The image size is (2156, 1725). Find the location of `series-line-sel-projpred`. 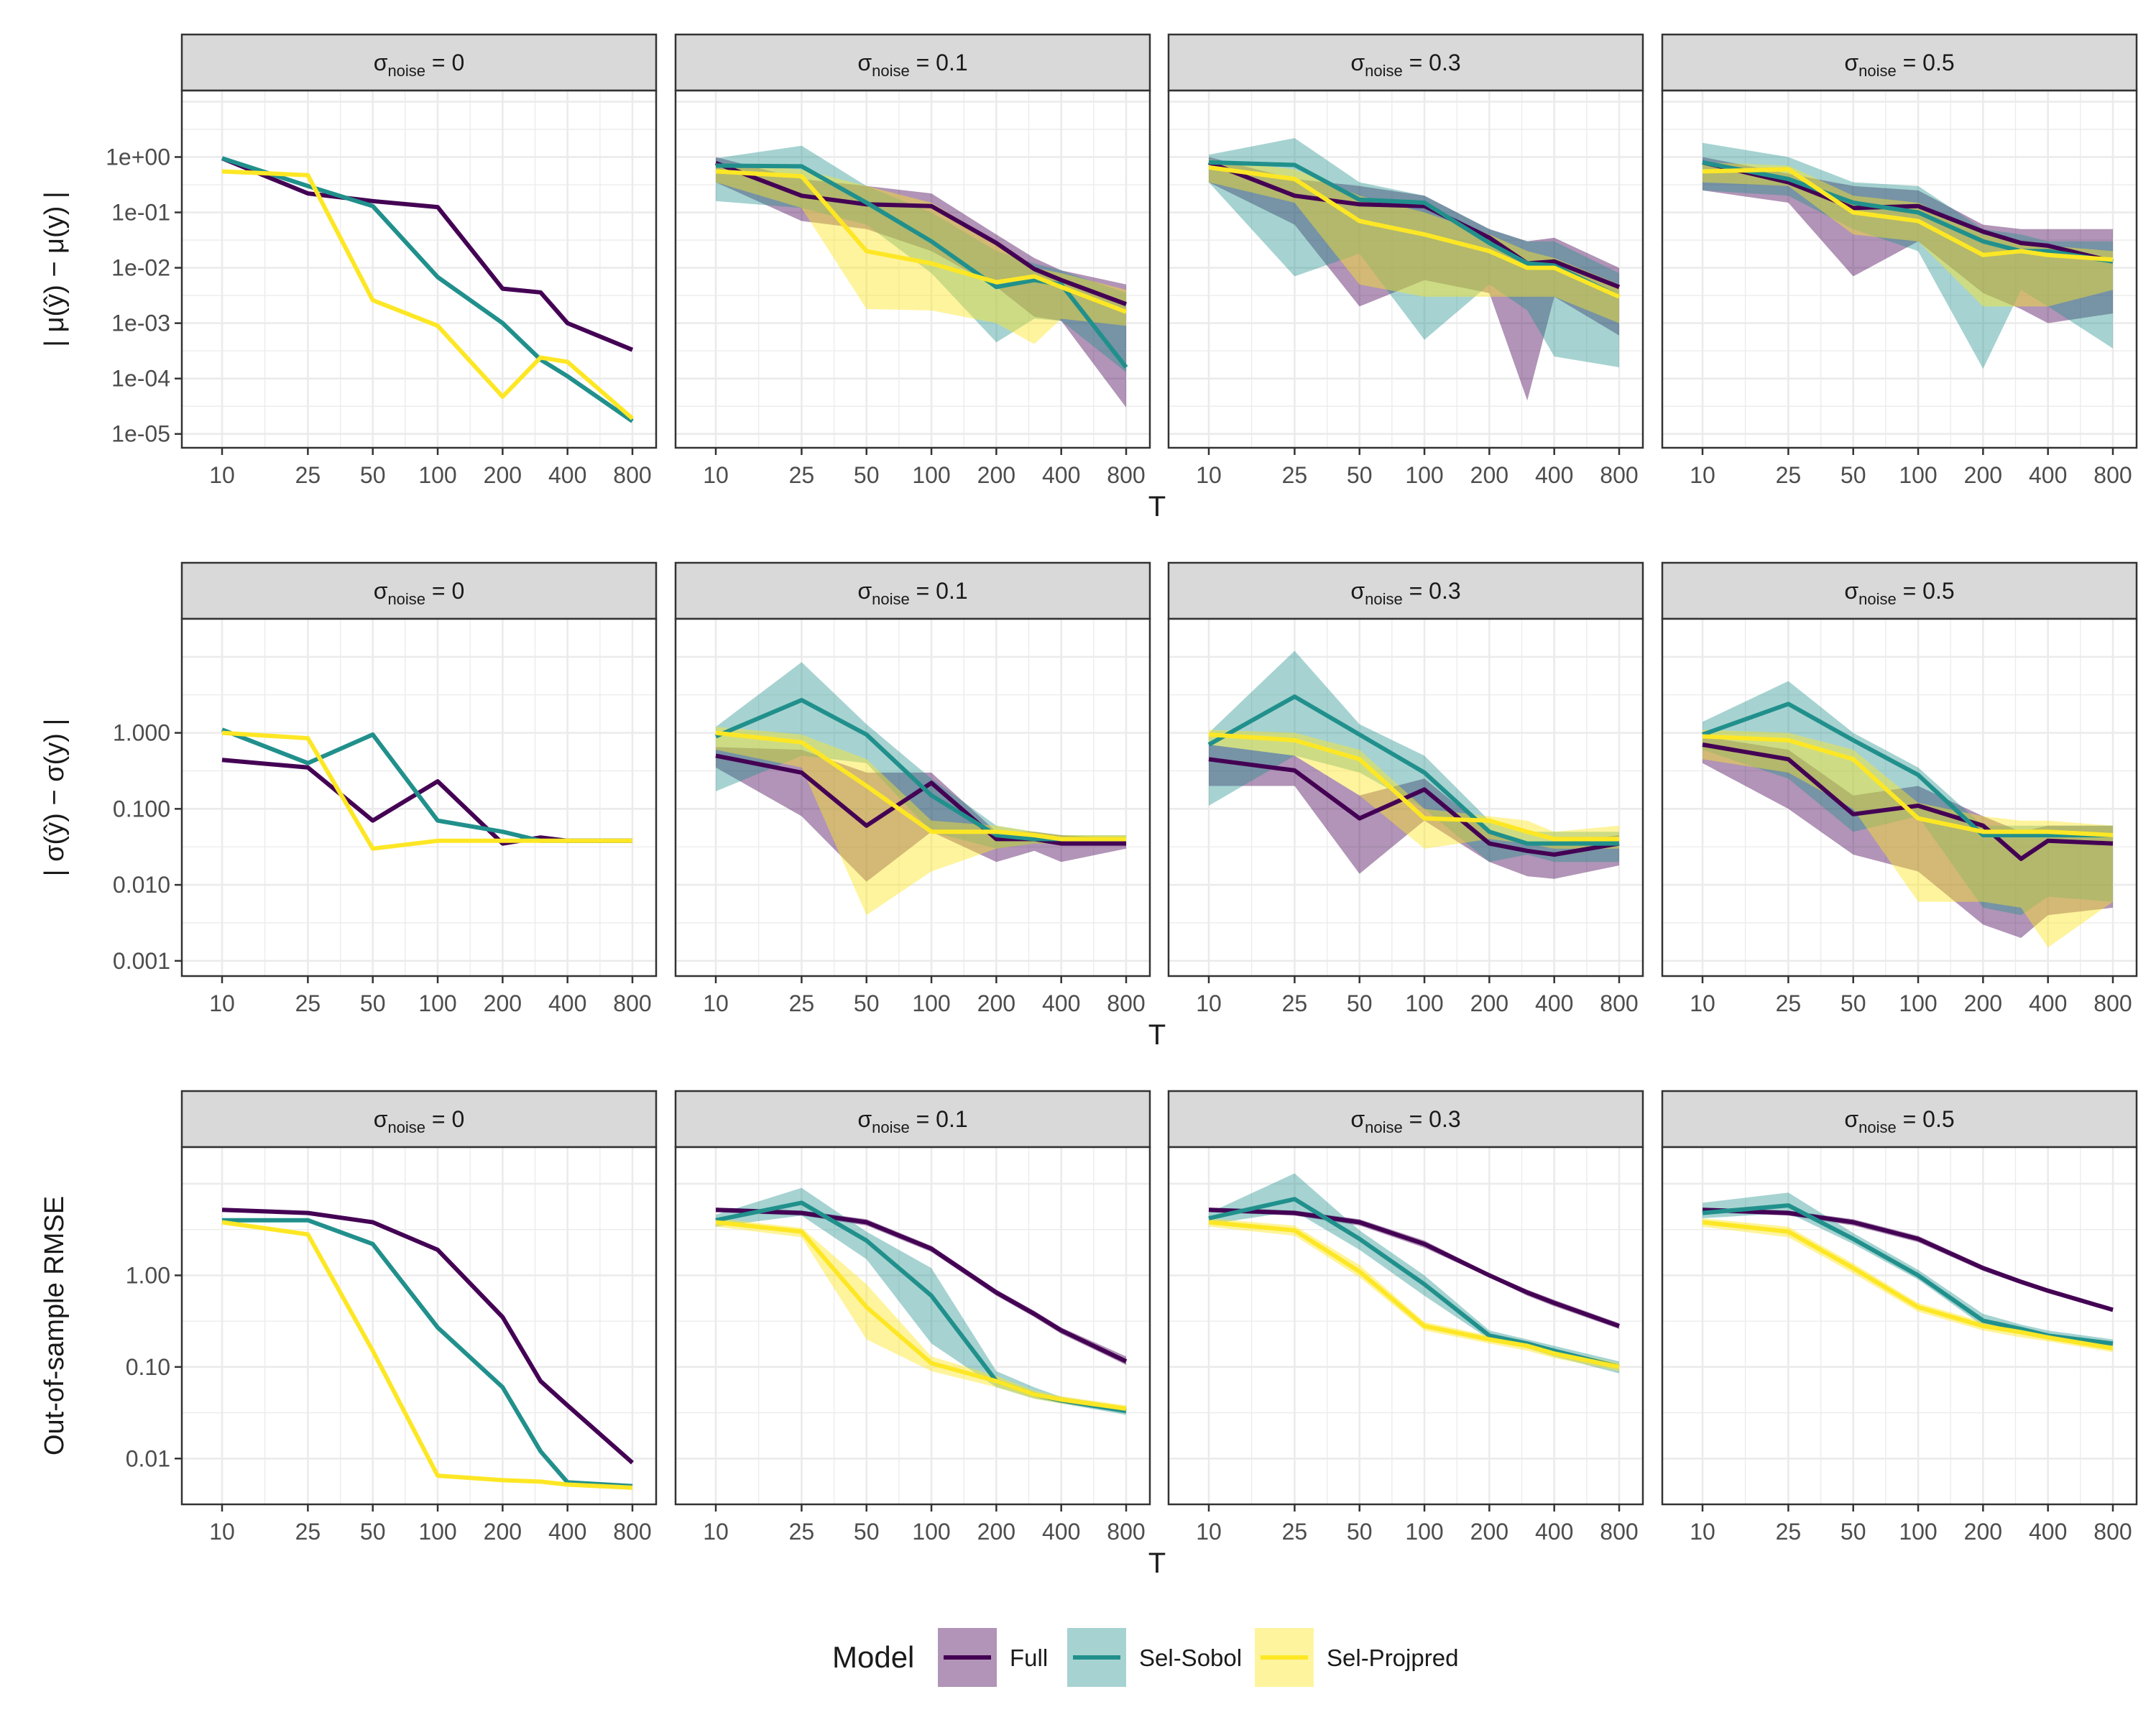

series-line-sel-projpred is located at coordinates (1908, 1285).